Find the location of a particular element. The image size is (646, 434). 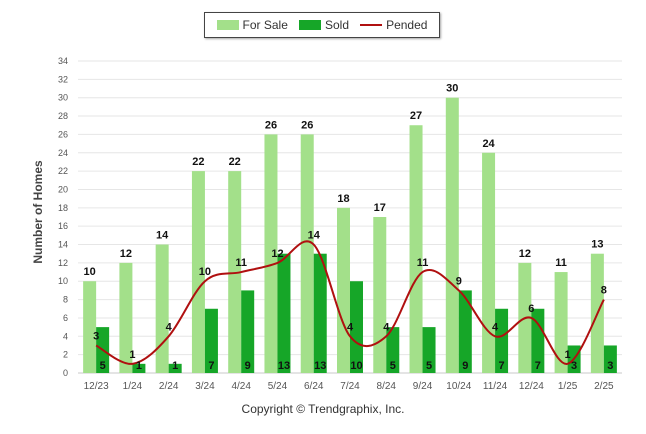

y-tick-label: 0 is located at coordinates (65, 373).